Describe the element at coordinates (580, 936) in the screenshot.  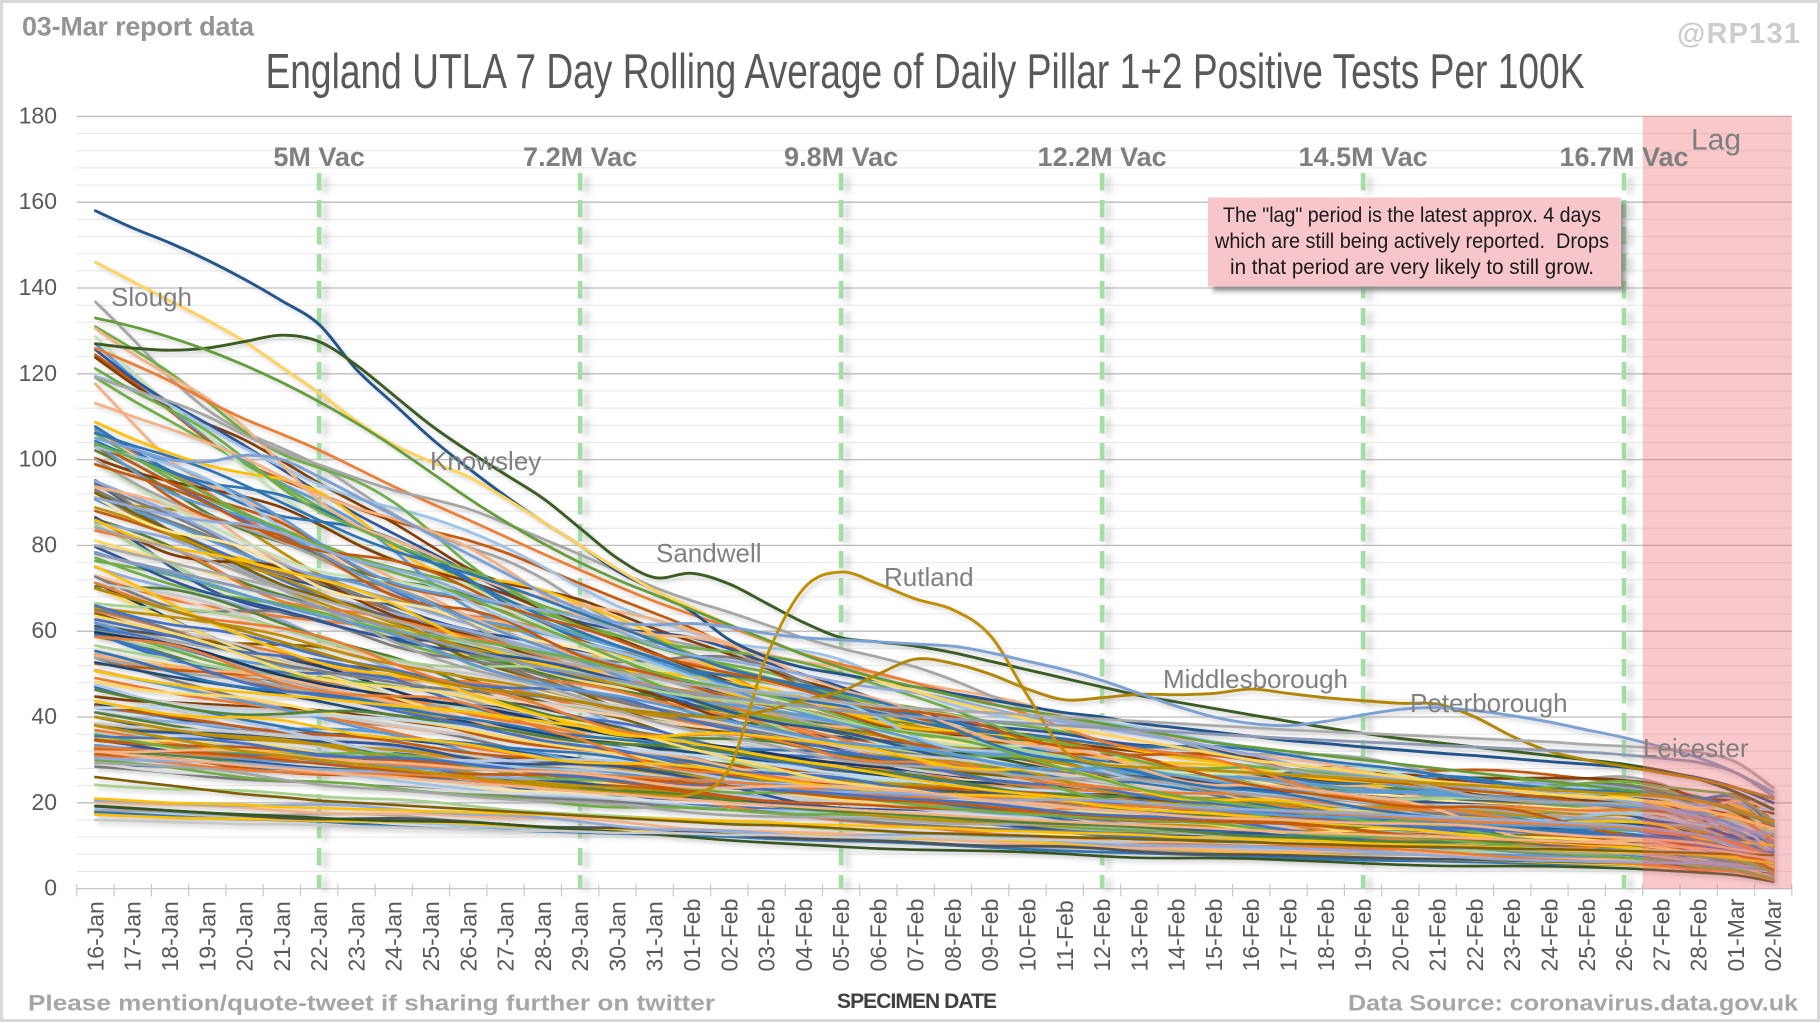
I see `svg-text: 29-Jan` at that location.